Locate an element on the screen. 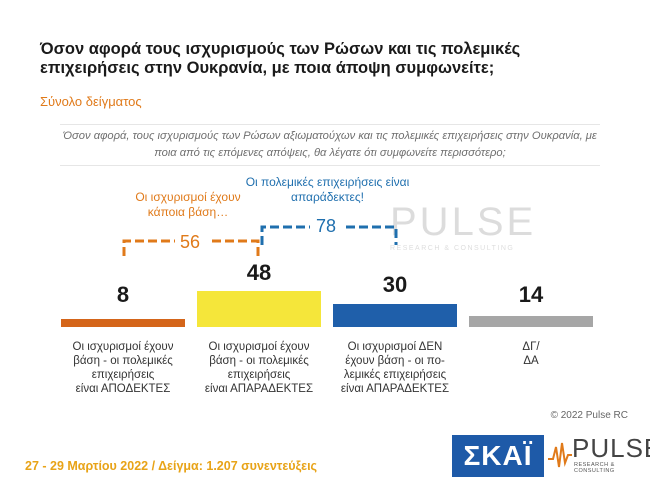 Image resolution: width=650 pixels, height=480 pixels. bracket-right is located at coordinates (285, 235).